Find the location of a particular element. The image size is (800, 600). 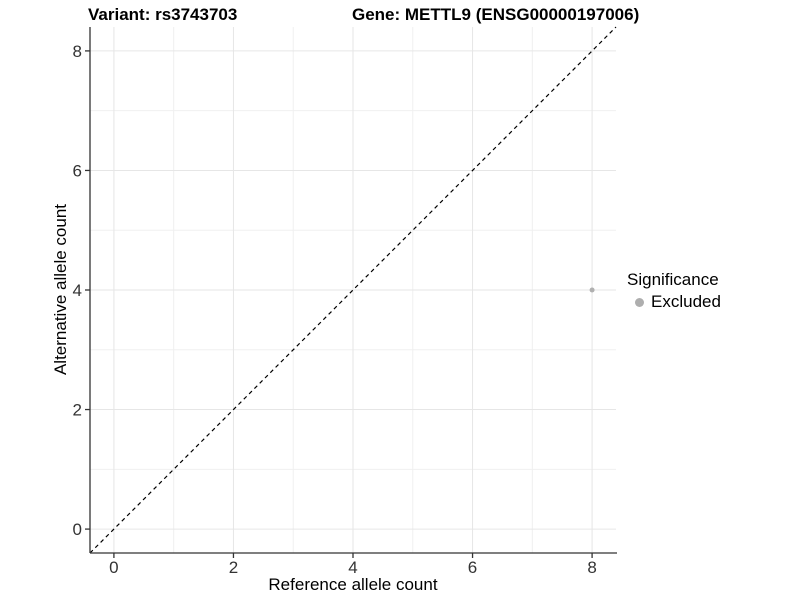

y-tick-label: 2 is located at coordinates (77, 410).